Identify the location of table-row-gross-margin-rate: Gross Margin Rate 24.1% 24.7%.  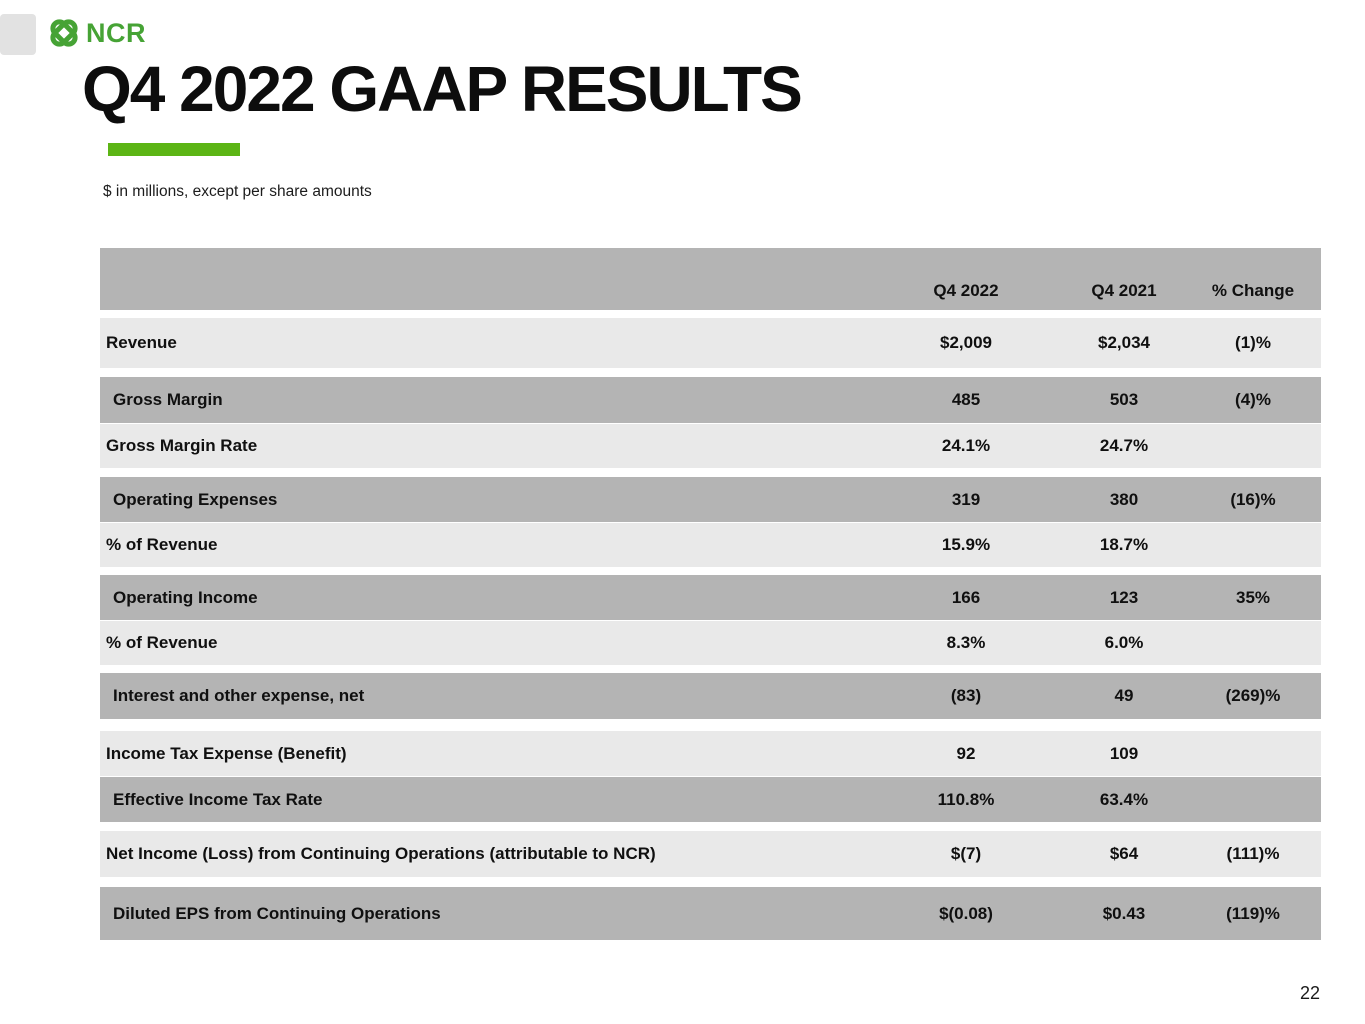
(710, 446).